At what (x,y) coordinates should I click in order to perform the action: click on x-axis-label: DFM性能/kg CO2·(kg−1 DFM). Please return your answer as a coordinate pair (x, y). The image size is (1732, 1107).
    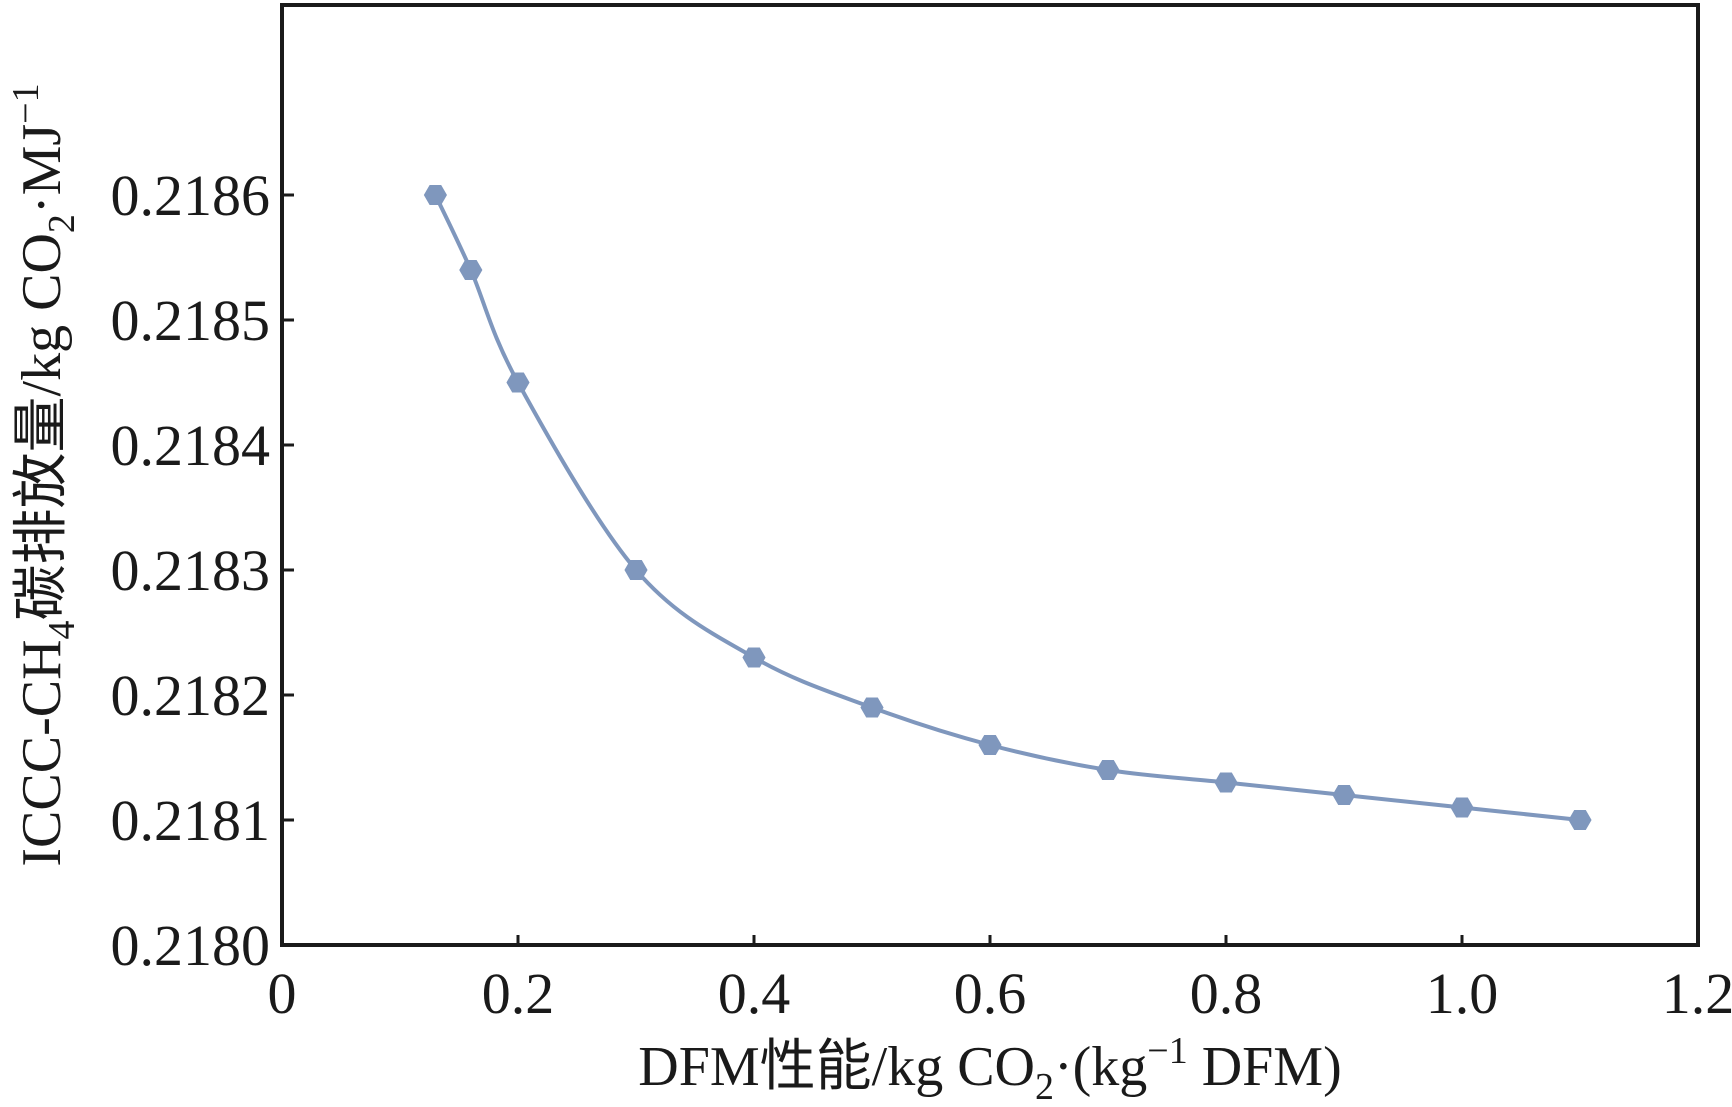
    Looking at the image, I should click on (990, 1068).